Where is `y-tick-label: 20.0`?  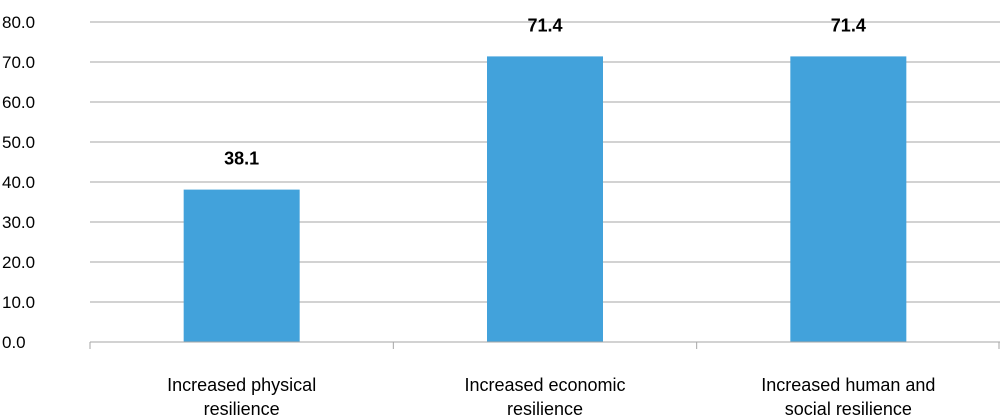
y-tick-label: 20.0 is located at coordinates (18, 262).